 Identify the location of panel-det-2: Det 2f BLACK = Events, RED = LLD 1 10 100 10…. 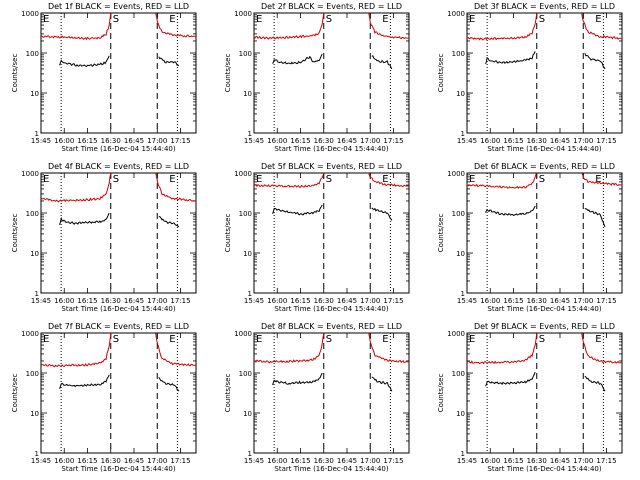
(317, 77).